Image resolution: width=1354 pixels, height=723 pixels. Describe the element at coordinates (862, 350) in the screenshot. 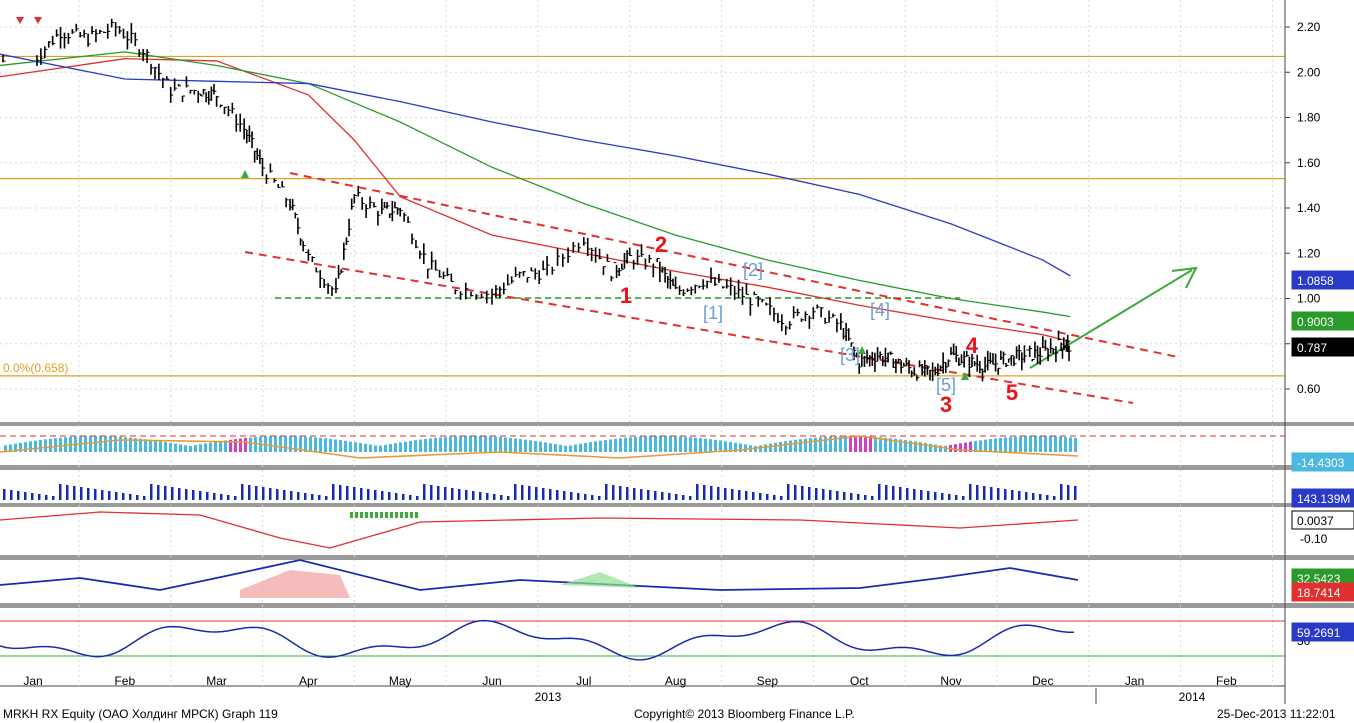

I see `buy-marker` at that location.